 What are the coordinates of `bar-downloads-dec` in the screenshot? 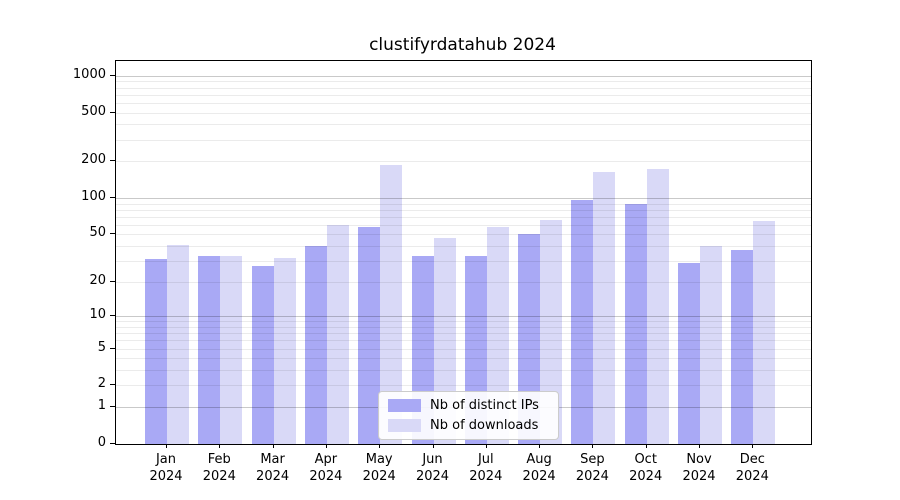 It's located at (764, 332).